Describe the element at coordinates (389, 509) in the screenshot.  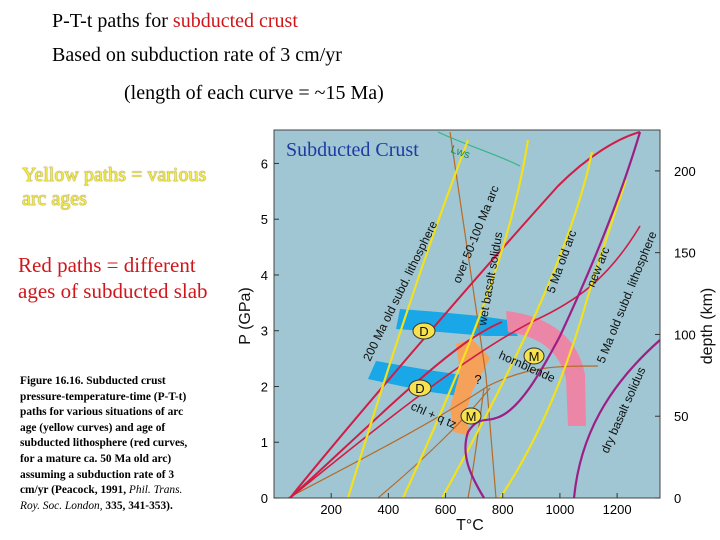
I see `x-tick-label: 400` at that location.